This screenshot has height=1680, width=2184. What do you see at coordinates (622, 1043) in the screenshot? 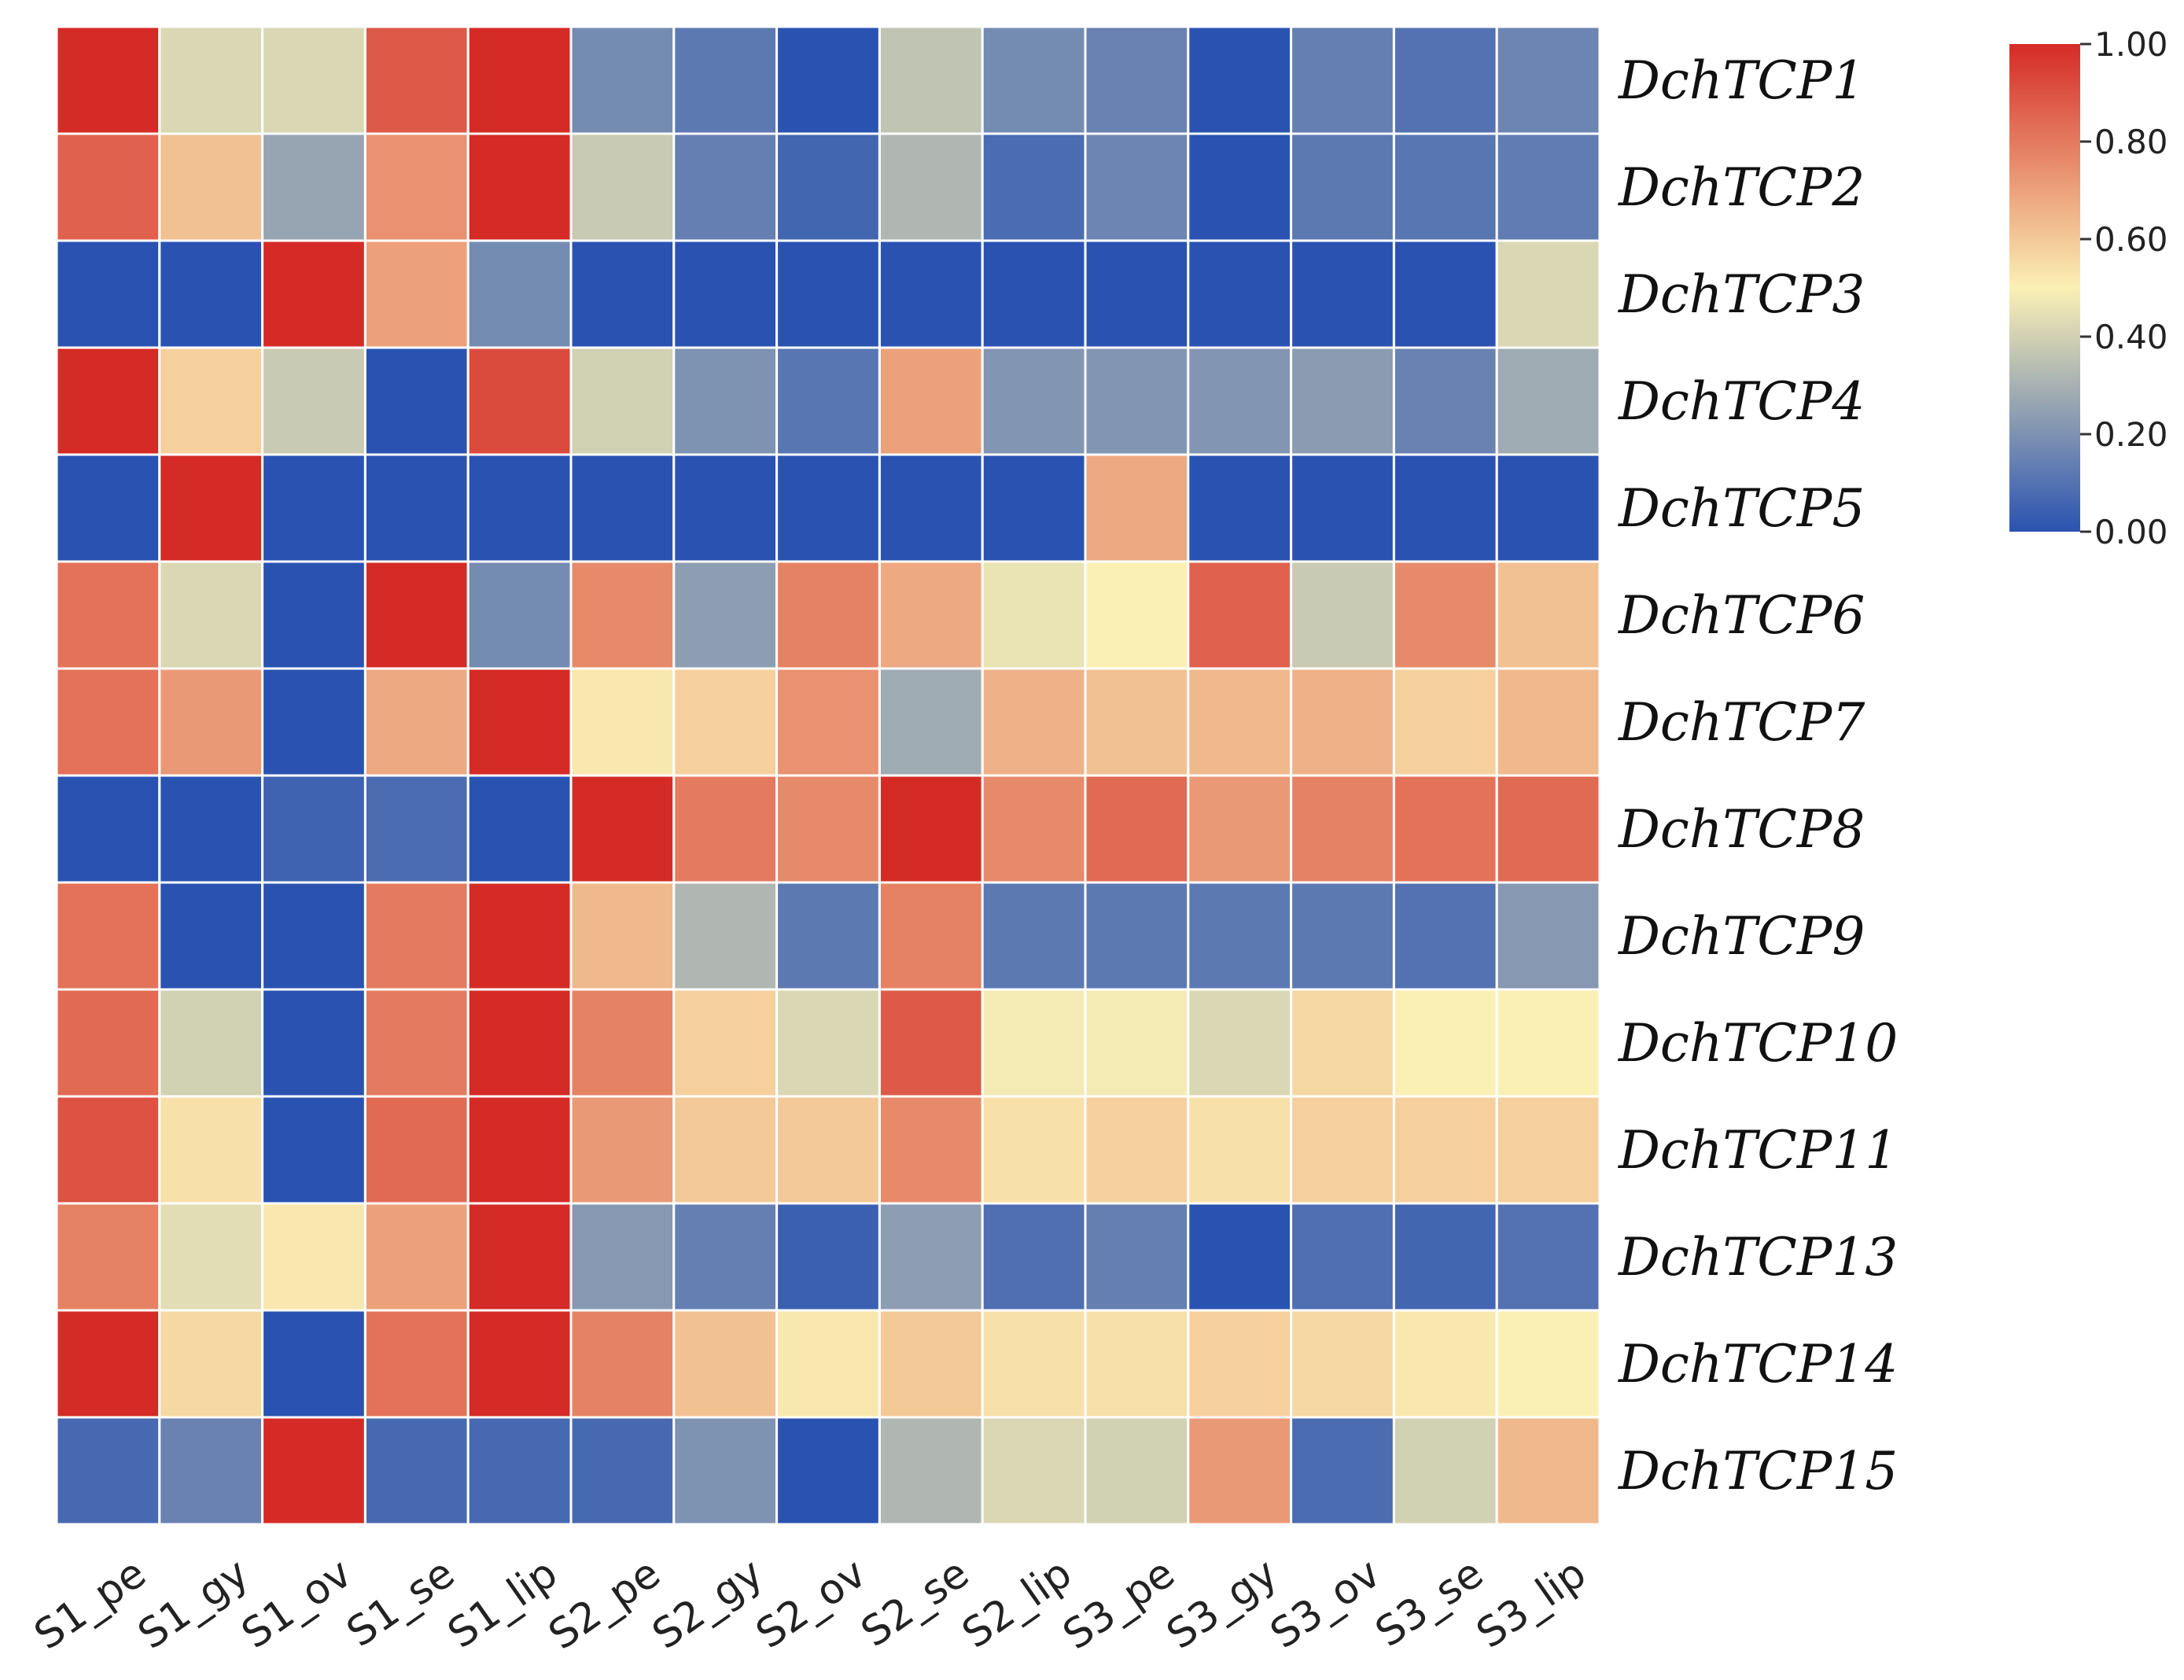
I see `heatmap-cell-DchTCP10-S2_pe` at bounding box center [622, 1043].